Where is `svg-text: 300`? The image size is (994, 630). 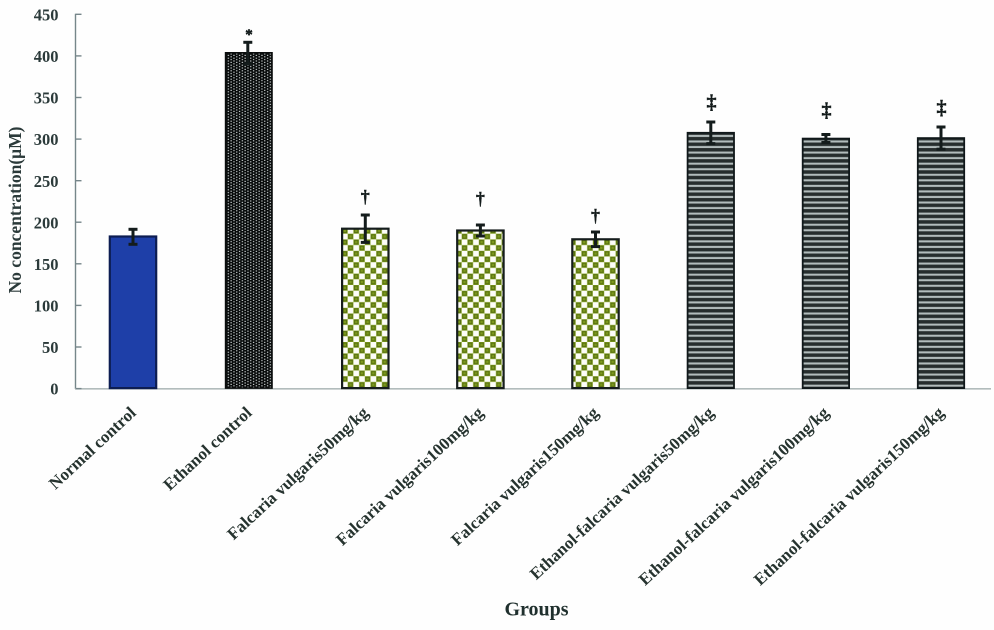
svg-text: 300 is located at coordinates (46, 139).